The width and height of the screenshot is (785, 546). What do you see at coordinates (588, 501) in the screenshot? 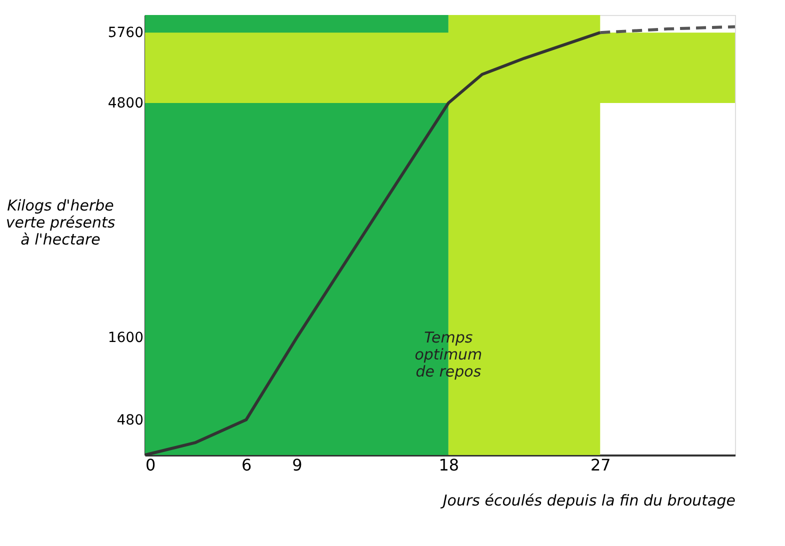
I see `x-axis-title: Jours écoulés depuis la fin du broutage` at bounding box center [588, 501].